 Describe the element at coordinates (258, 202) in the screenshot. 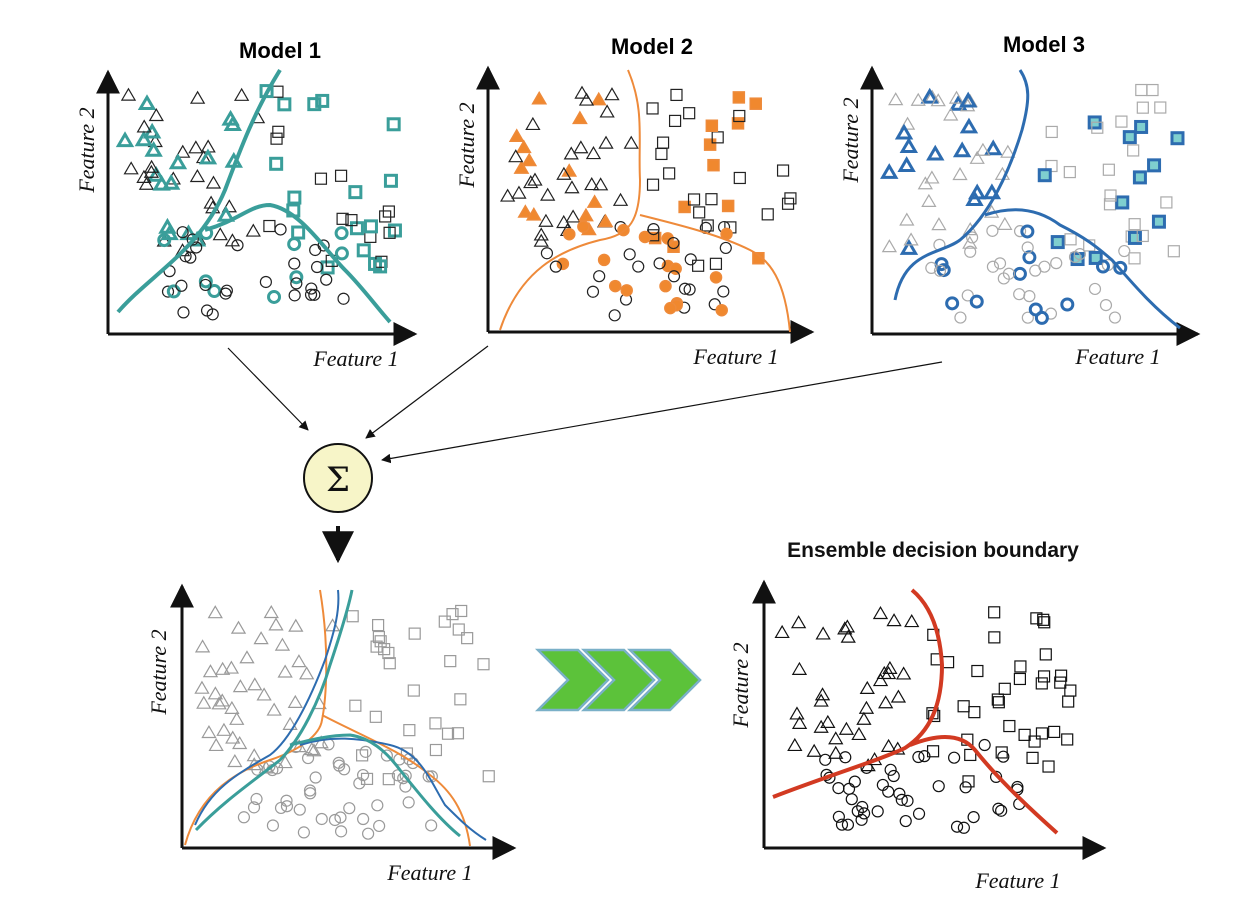

I see `model-1-scatter` at that location.